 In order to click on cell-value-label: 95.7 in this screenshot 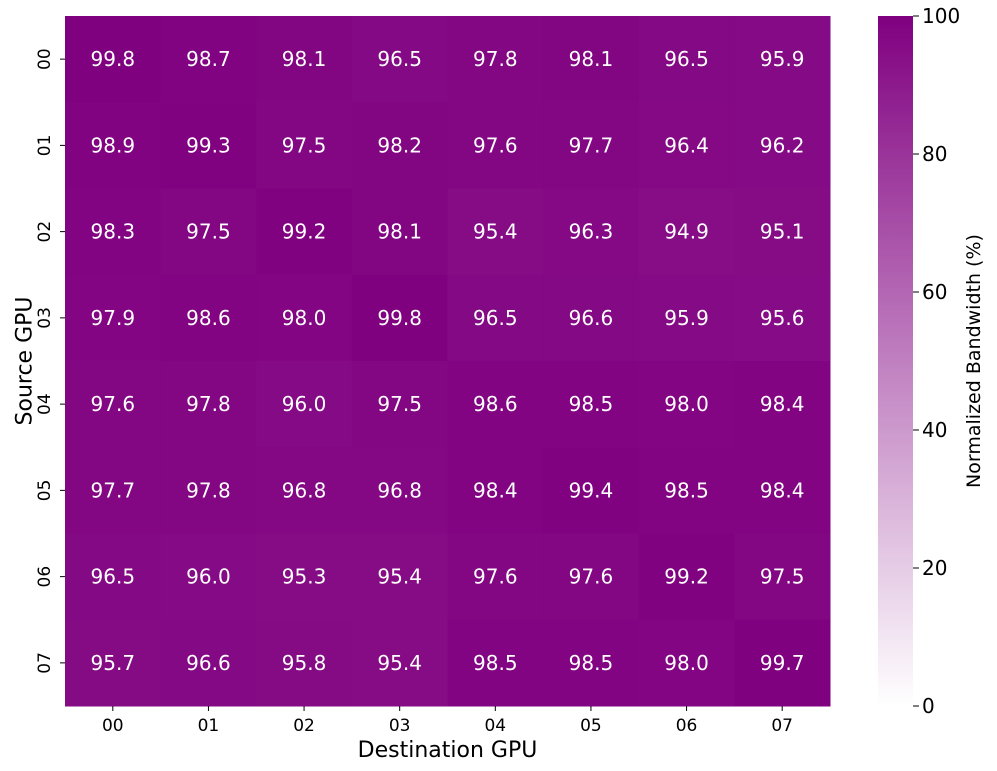, I will do `click(113, 663)`.